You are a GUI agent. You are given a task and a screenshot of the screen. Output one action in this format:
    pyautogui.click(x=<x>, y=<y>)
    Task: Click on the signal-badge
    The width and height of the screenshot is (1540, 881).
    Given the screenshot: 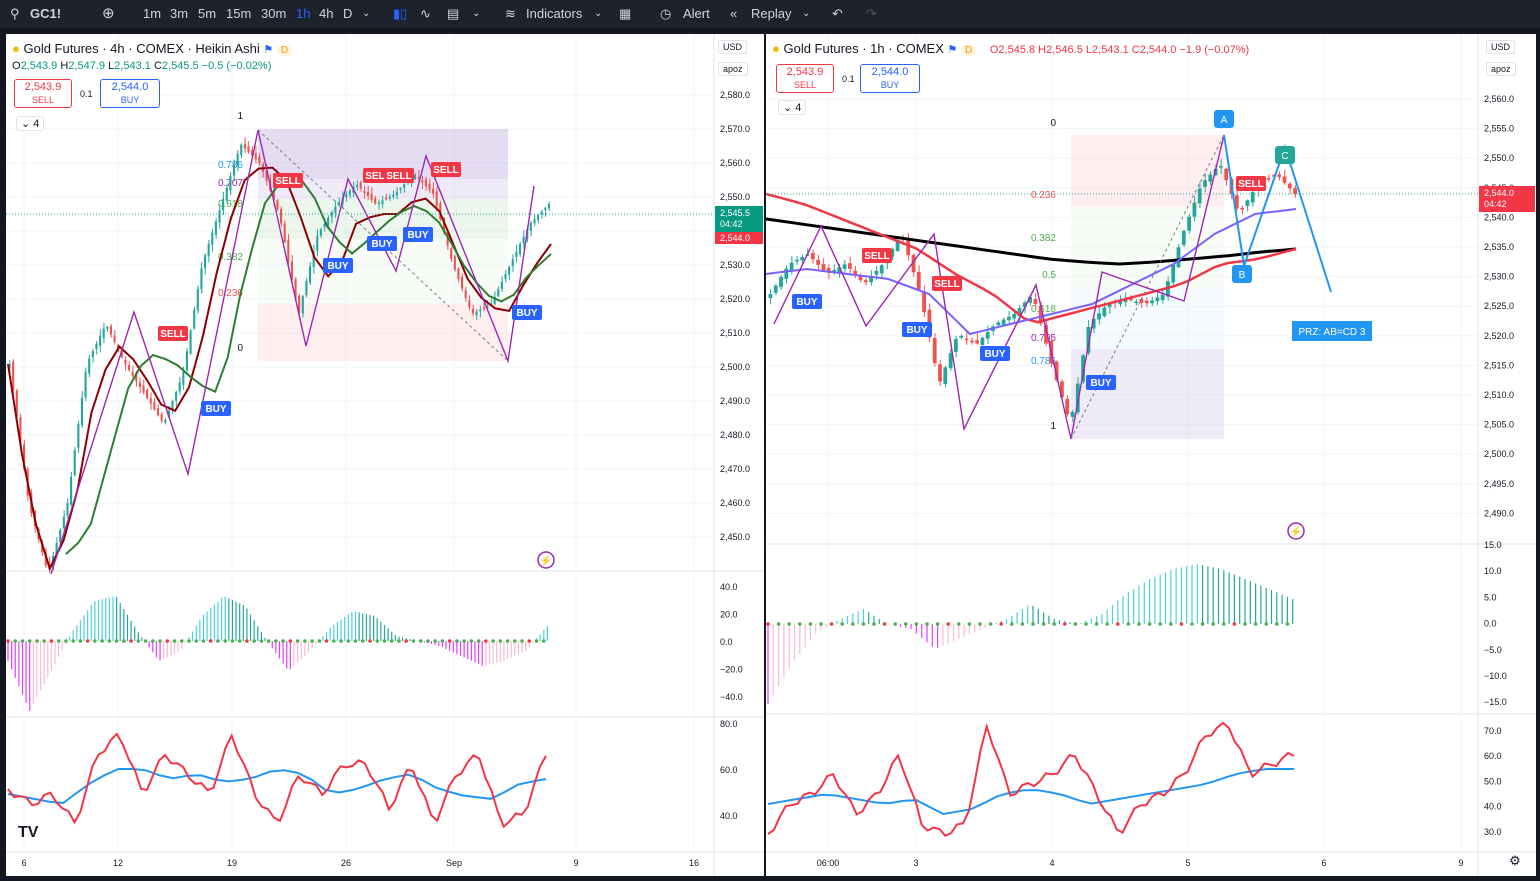 What is the action you would take?
    pyautogui.click(x=1101, y=382)
    